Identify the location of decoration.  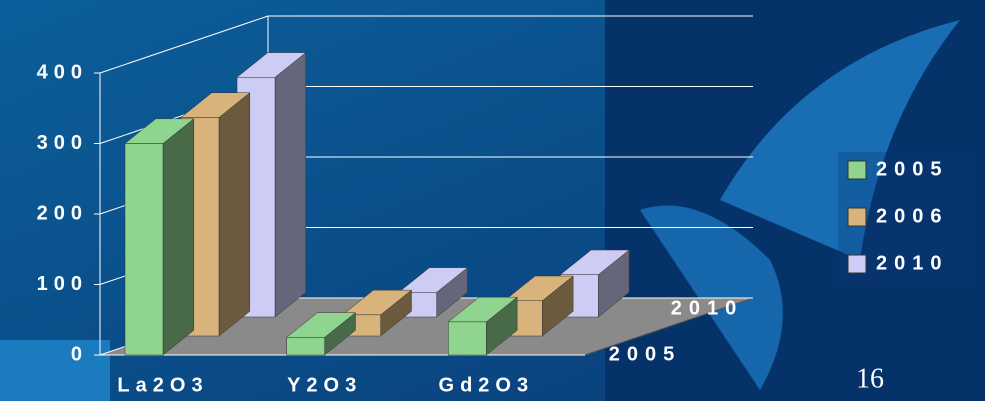
(840, 140).